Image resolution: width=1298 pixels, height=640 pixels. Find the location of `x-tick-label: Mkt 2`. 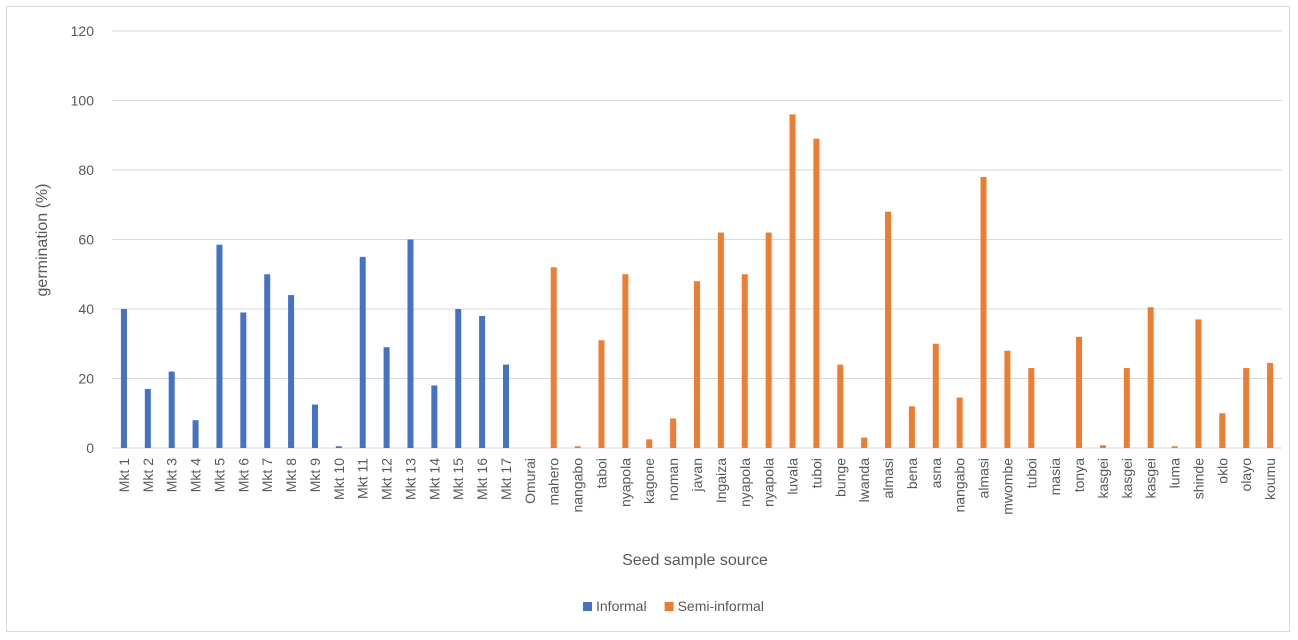

x-tick-label: Mkt 2 is located at coordinates (148, 475).